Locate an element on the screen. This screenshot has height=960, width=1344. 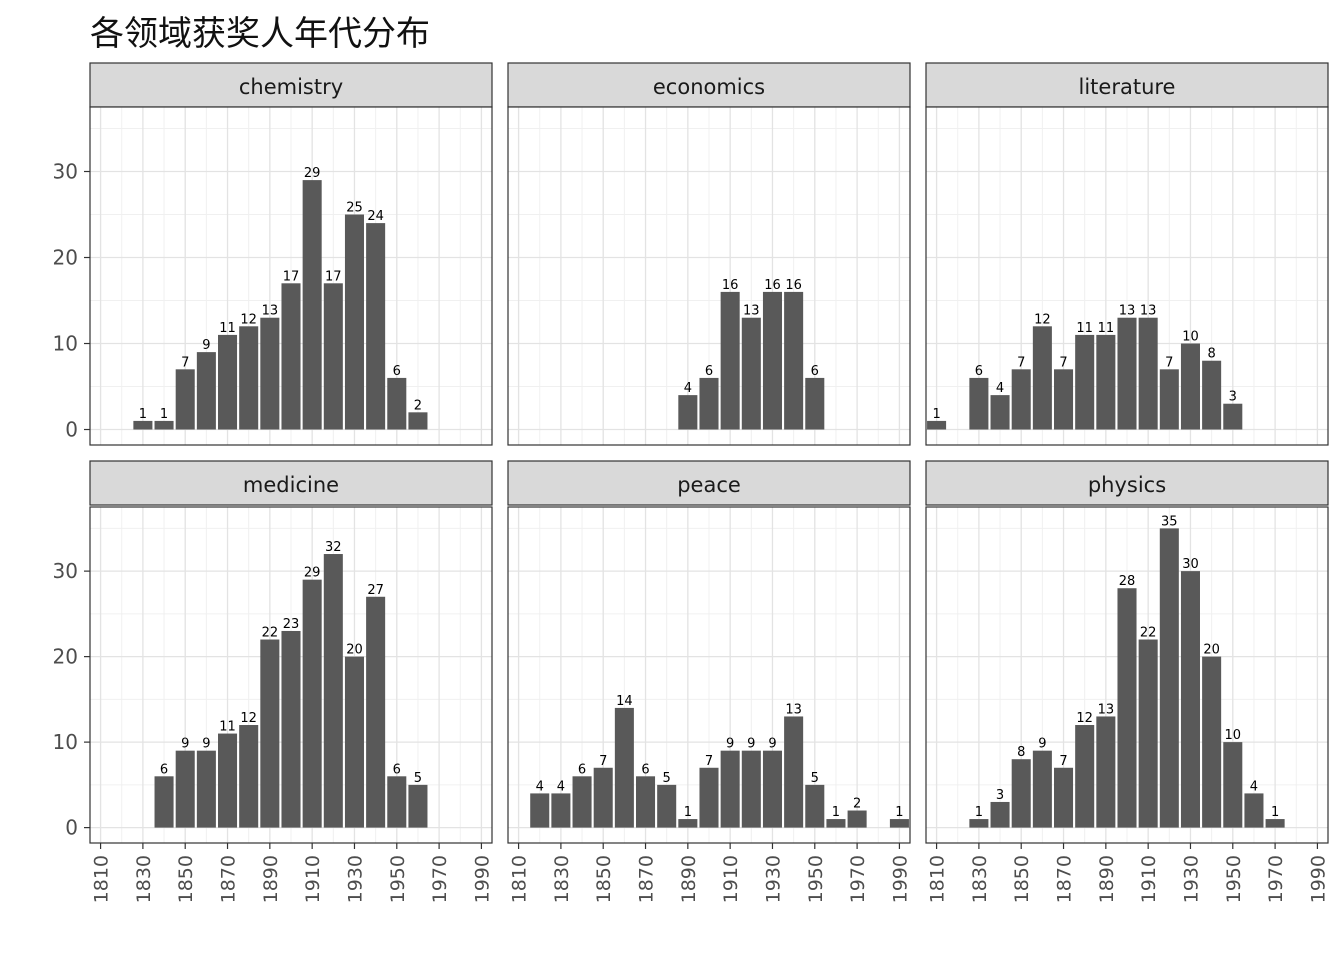
bar-label-chemistry-1830: 1 is located at coordinates (143, 414).